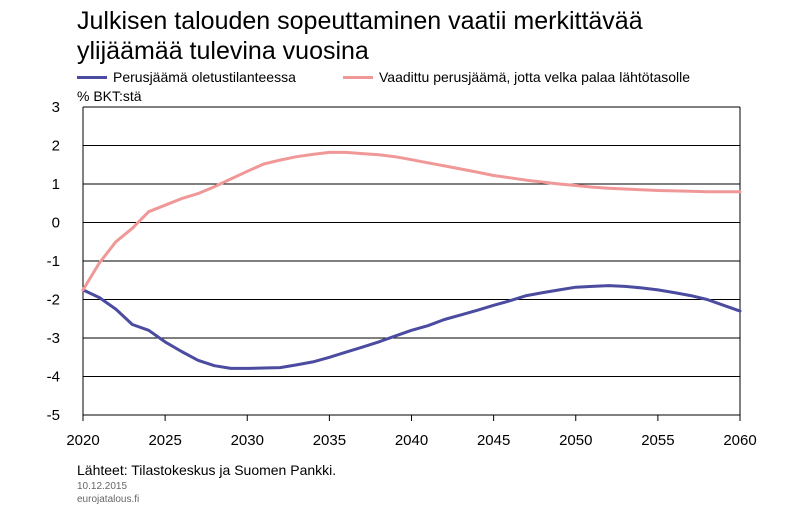 This screenshot has height=522, width=800. Describe the element at coordinates (53, 377) in the screenshot. I see `y-tick-label-7: -4` at that location.